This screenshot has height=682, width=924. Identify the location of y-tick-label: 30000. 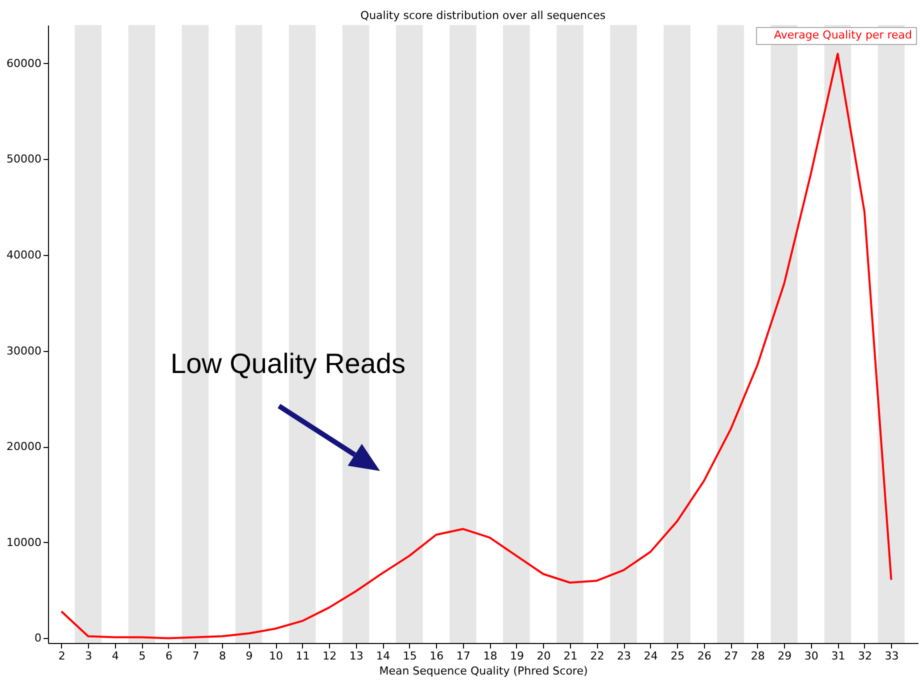
(24, 351).